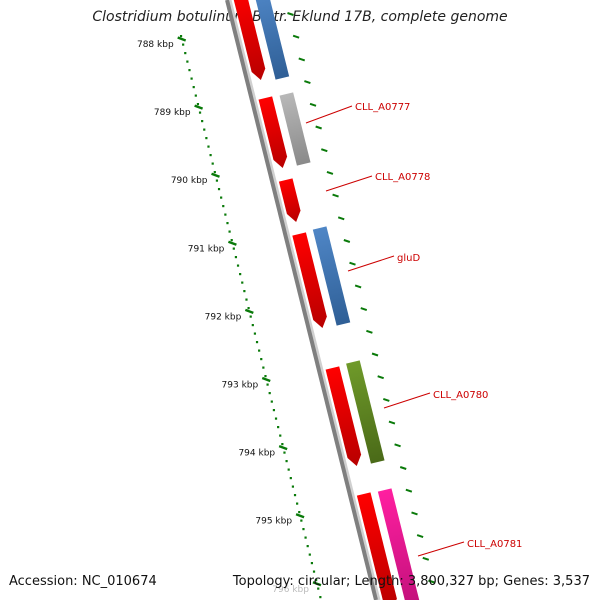 Image resolution: width=600 pixels, height=600 pixels. I want to click on kbp-tick-label: 790 kbp, so click(189, 181).